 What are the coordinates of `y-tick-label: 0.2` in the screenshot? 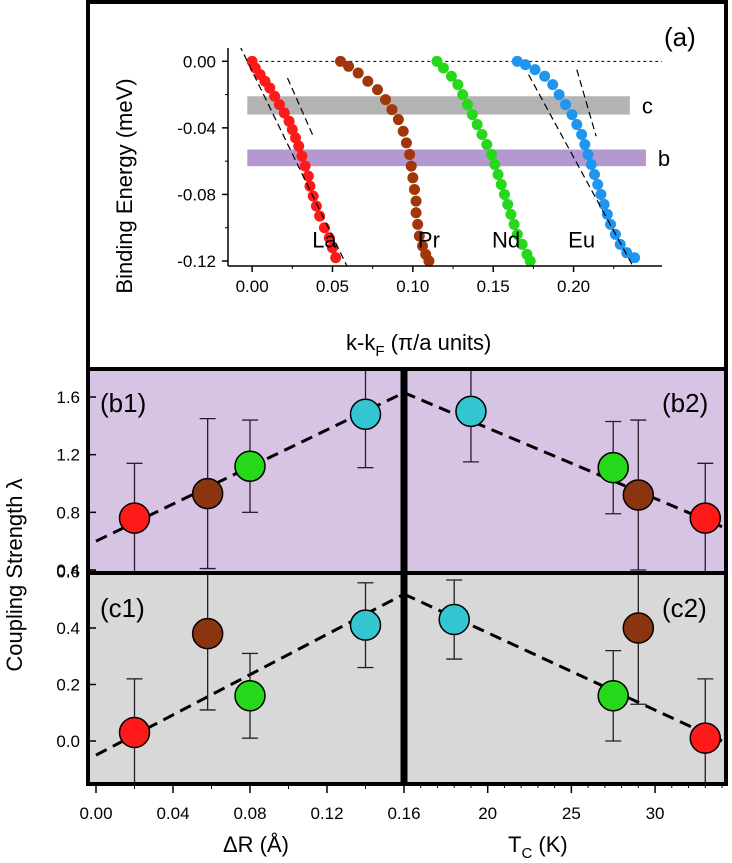 It's located at (68, 685).